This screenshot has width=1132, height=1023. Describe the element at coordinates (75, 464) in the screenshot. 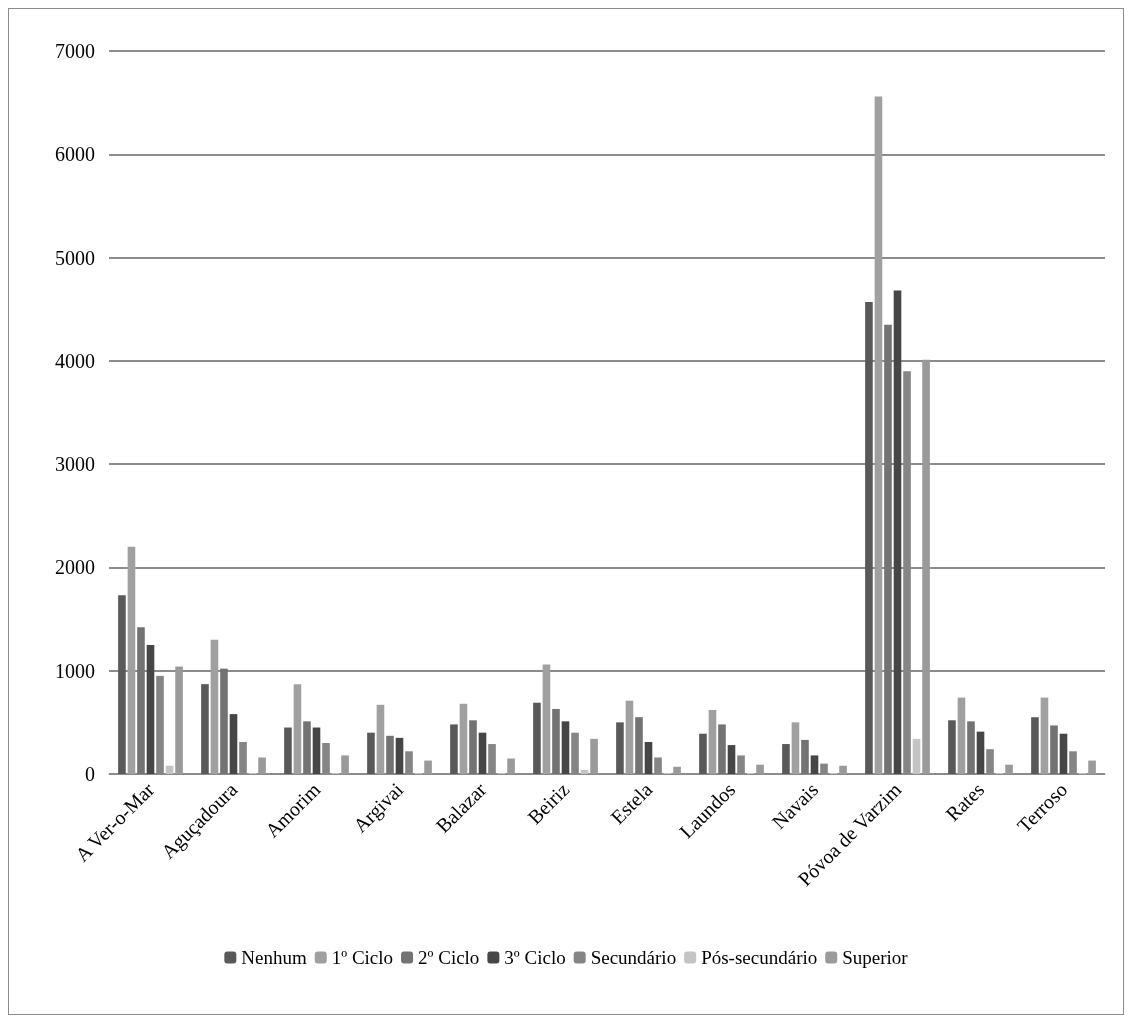

I see `y-tick-label: 3000` at that location.